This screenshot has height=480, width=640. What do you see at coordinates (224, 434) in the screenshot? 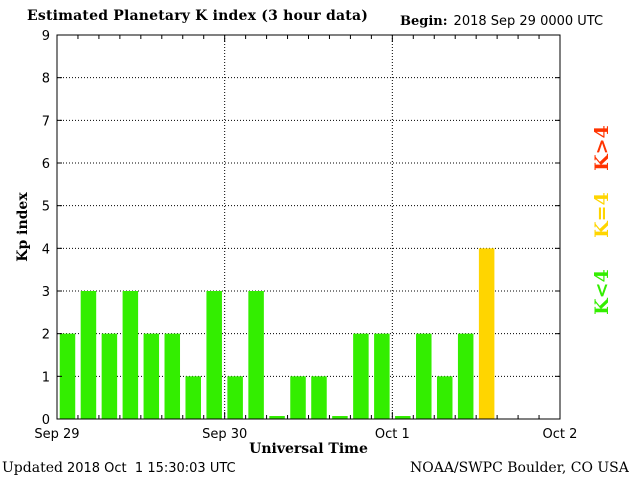
I see `x-tick-label: Sep 30` at bounding box center [224, 434].